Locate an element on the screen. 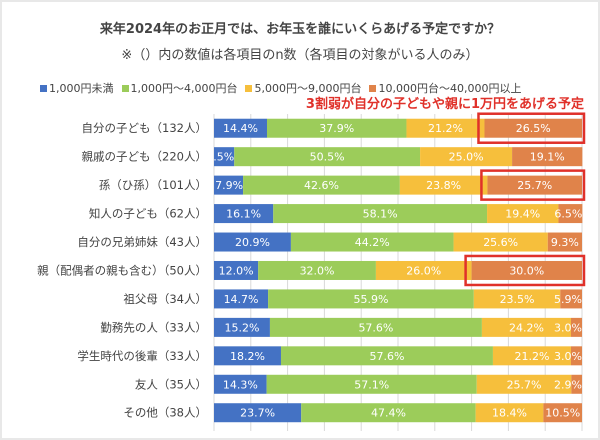 Image resolution: width=600 pixels, height=440 pixels. data-label: 32.0% is located at coordinates (317, 270).